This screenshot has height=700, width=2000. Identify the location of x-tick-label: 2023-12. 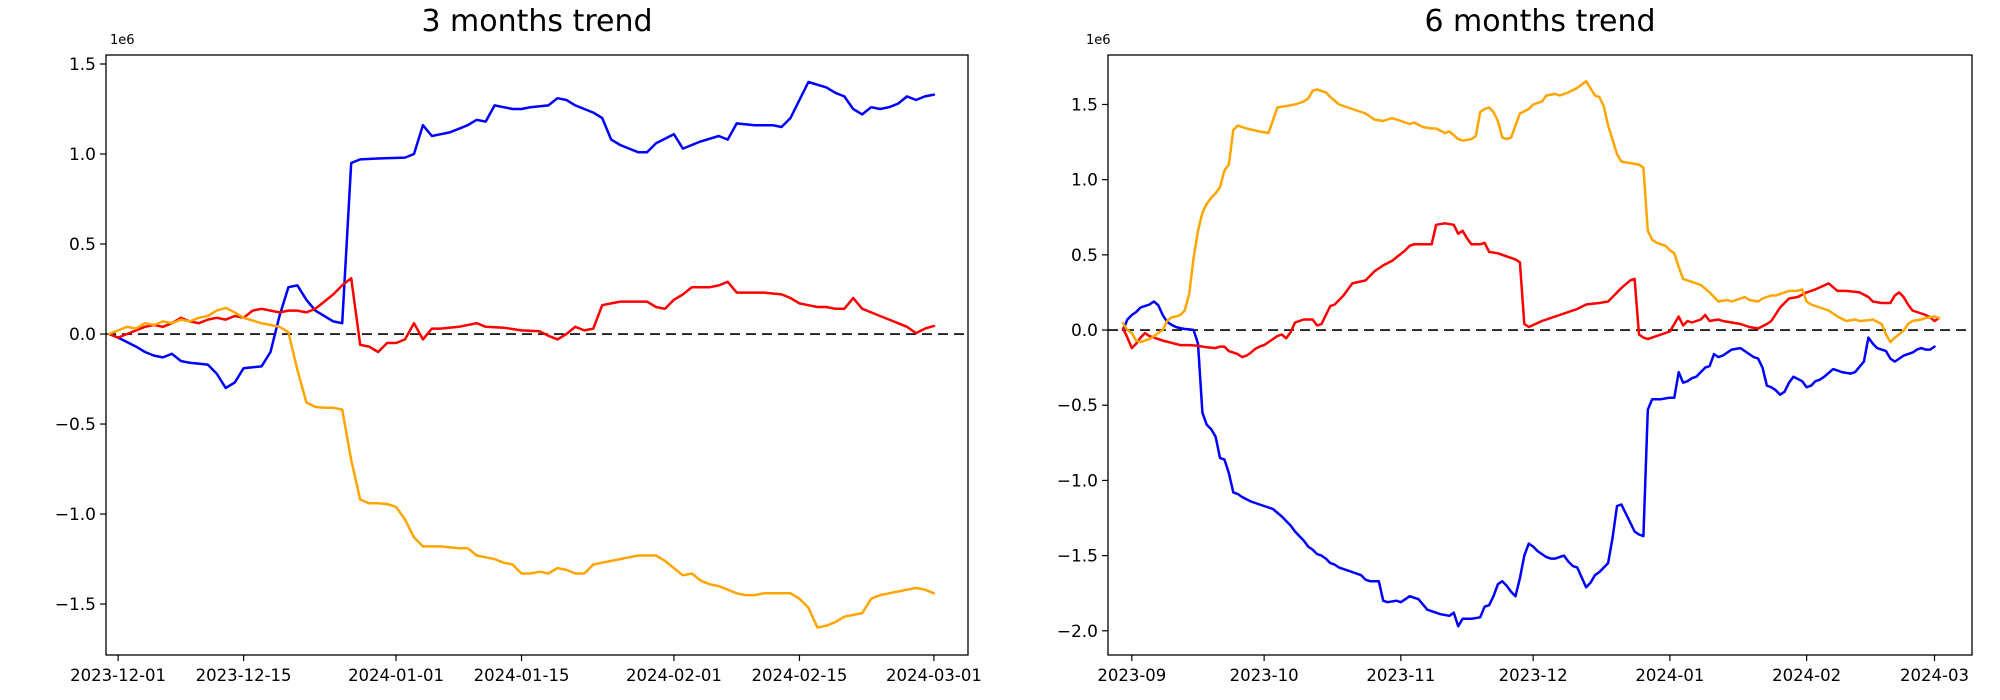
(1533, 675).